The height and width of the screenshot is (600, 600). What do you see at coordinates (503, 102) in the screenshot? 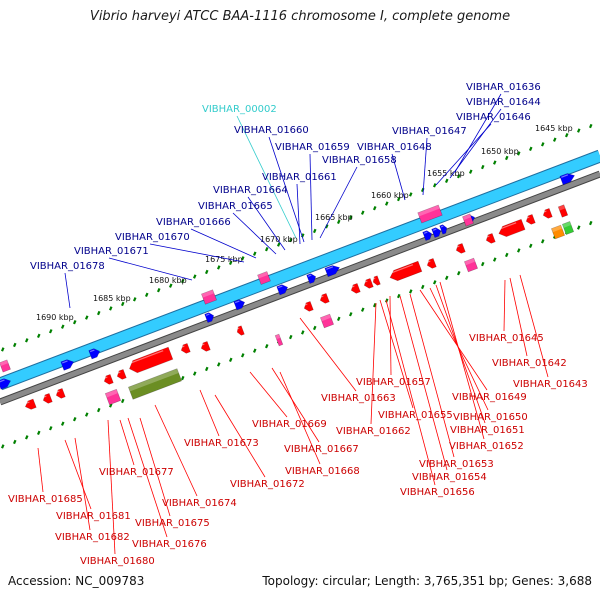
I see `gene-label-forward: VIBHAR_01644` at bounding box center [503, 102].